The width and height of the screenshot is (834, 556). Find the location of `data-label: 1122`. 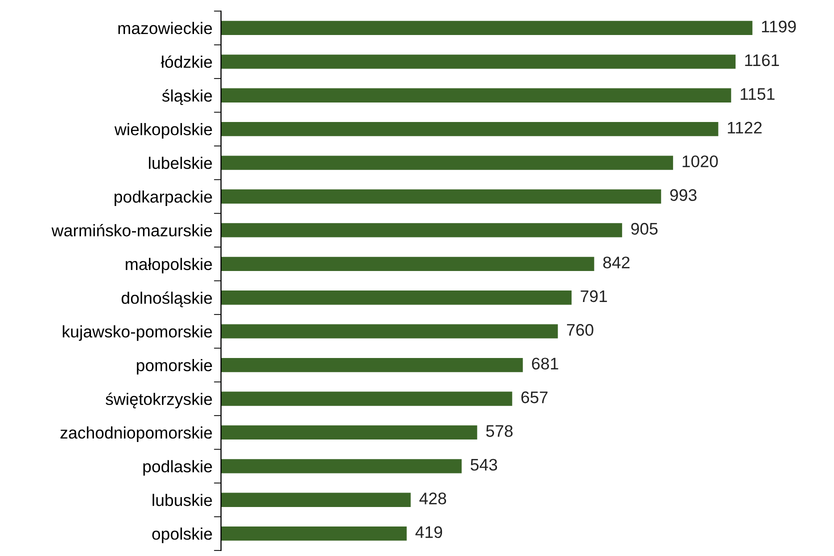

data-label: 1122 is located at coordinates (745, 128).